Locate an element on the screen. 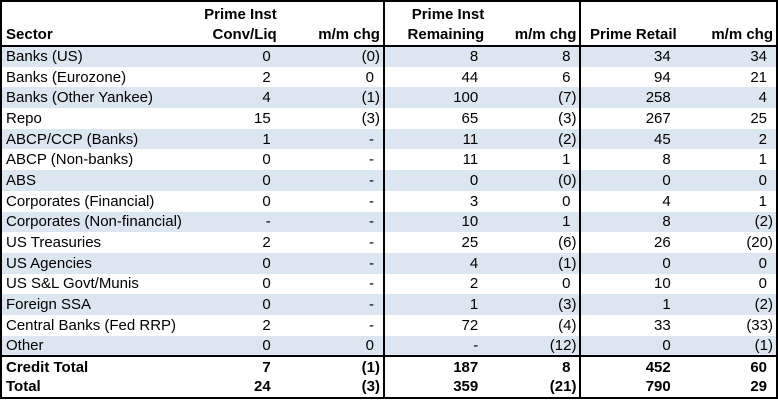 Image resolution: width=778 pixels, height=400 pixels. table-row: Foreign SSA 0 - 1 (3) 1 (2) is located at coordinates (389, 304).